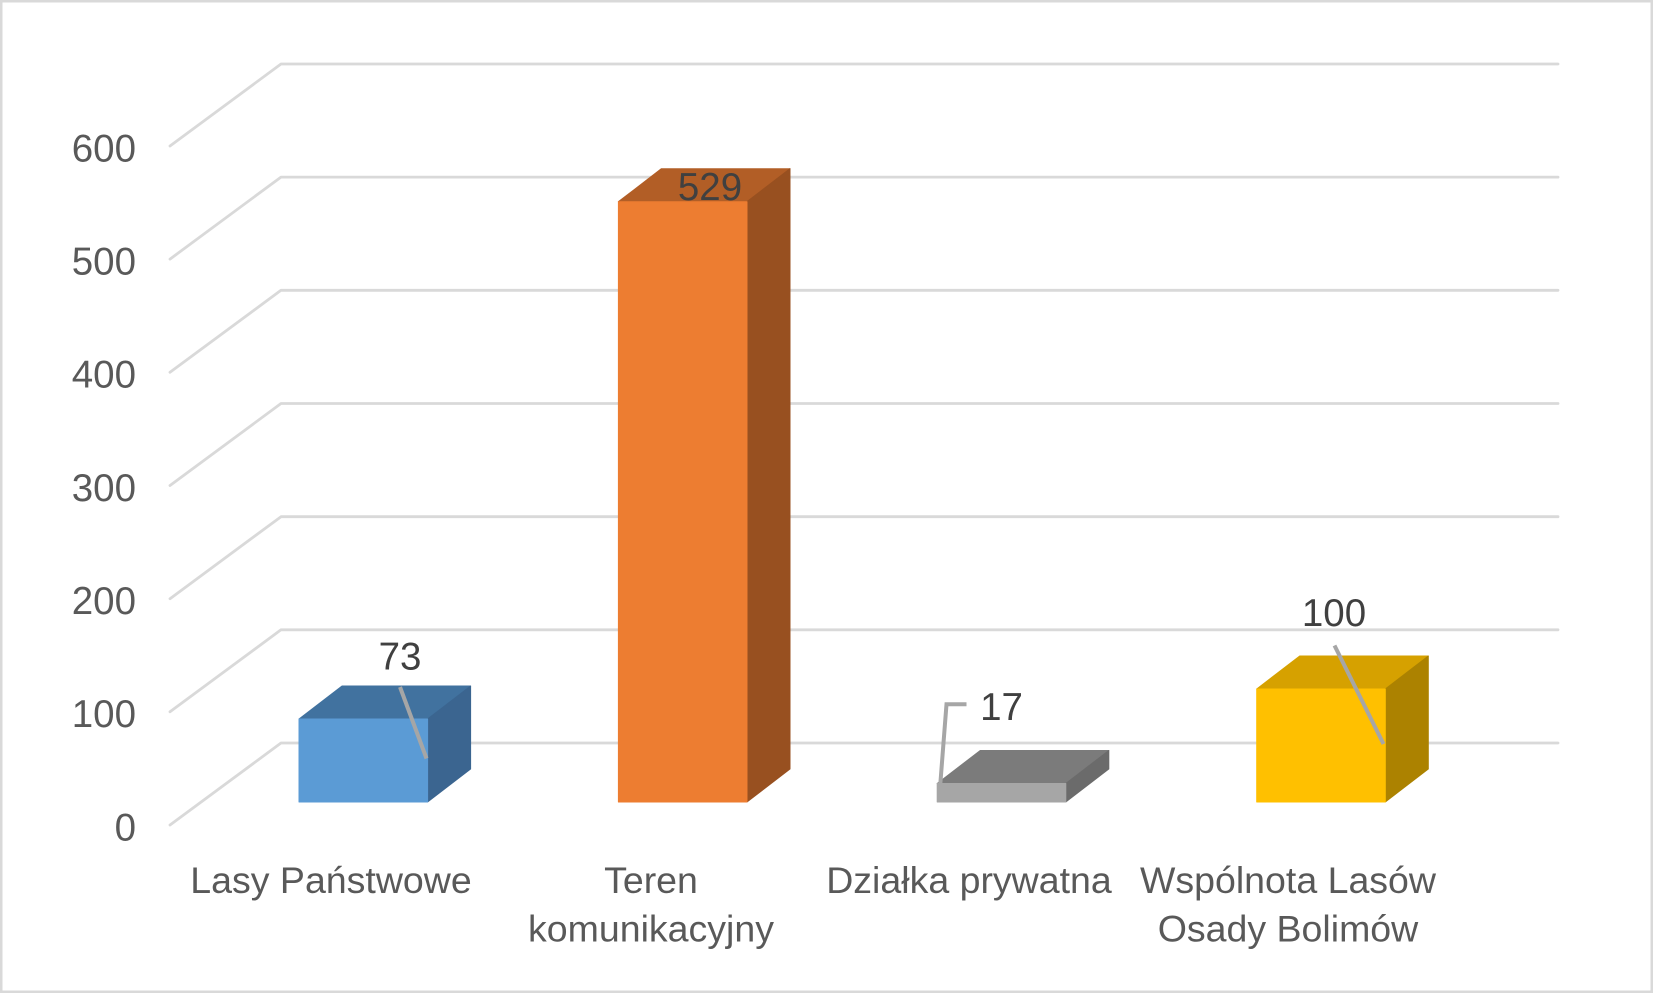  I want to click on svg-text: Lasy Państwowe, so click(330, 880).